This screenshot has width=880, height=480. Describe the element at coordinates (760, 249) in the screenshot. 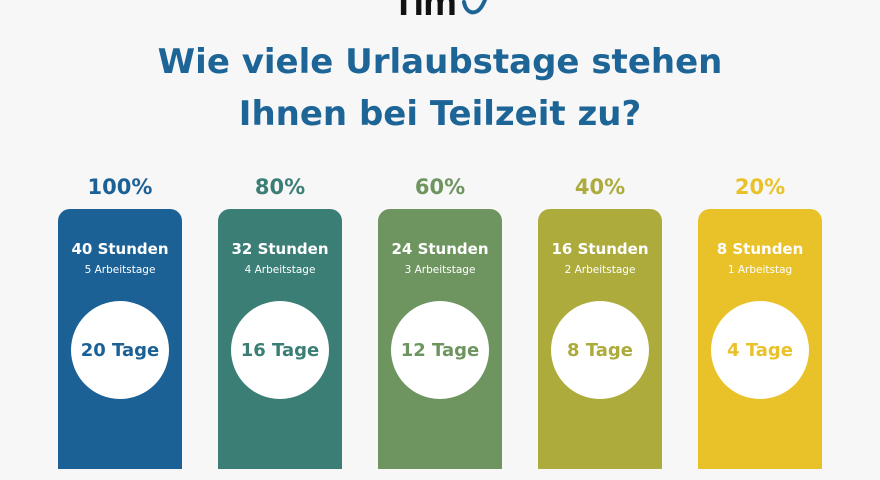

I see `hours-label: 8 Stunden` at that location.